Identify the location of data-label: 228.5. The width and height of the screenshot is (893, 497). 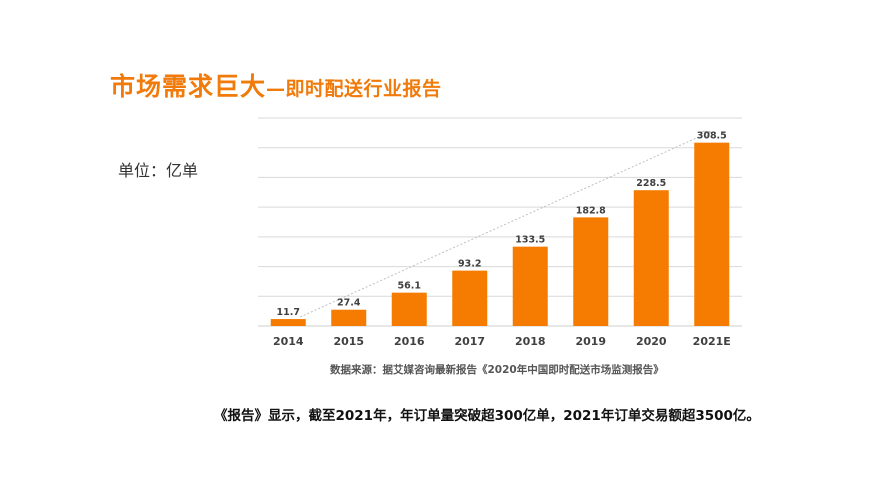
(651, 183).